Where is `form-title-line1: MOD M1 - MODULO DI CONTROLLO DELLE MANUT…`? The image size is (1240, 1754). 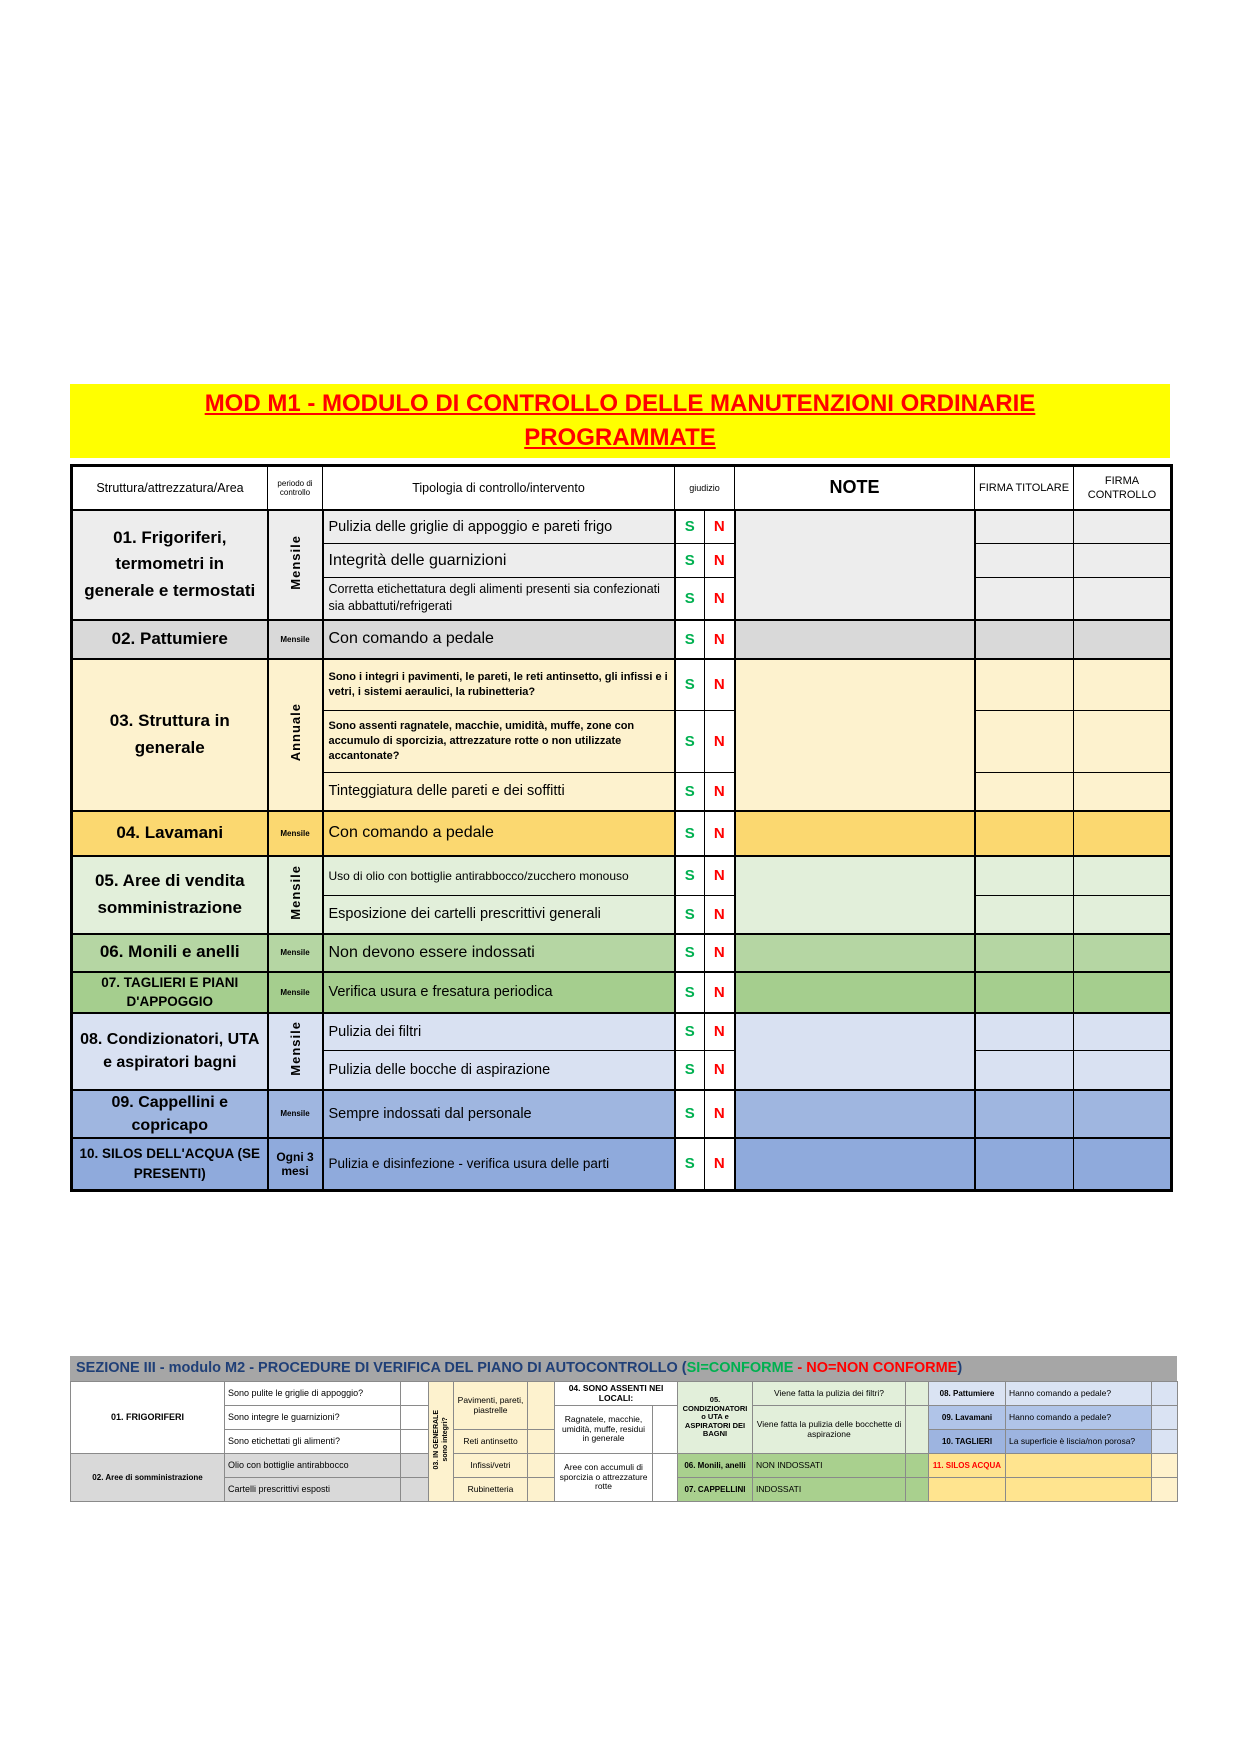
form-title-line1: MOD M1 - MODULO DI CONTROLLO DELLE MANUT… is located at coordinates (620, 403).